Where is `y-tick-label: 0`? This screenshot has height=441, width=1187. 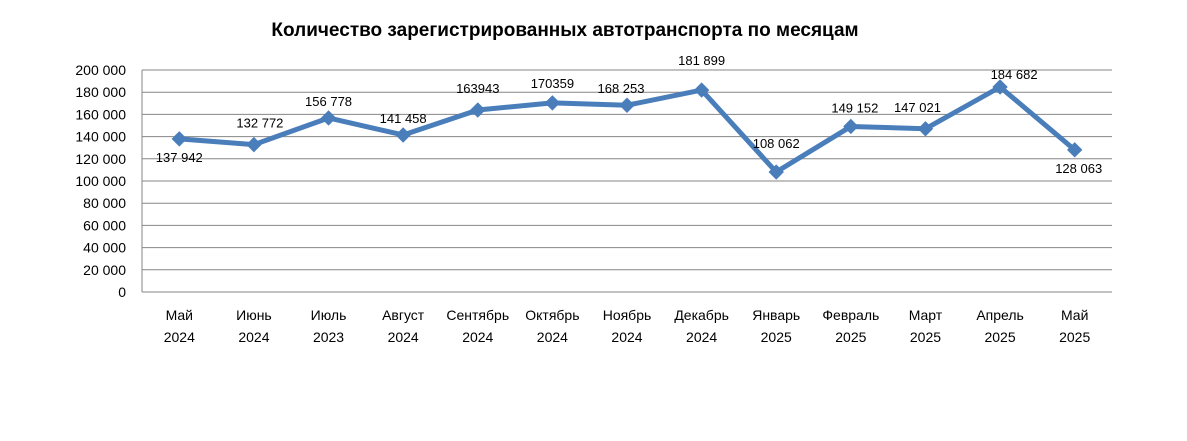
y-tick-label: 0 is located at coordinates (122, 292).